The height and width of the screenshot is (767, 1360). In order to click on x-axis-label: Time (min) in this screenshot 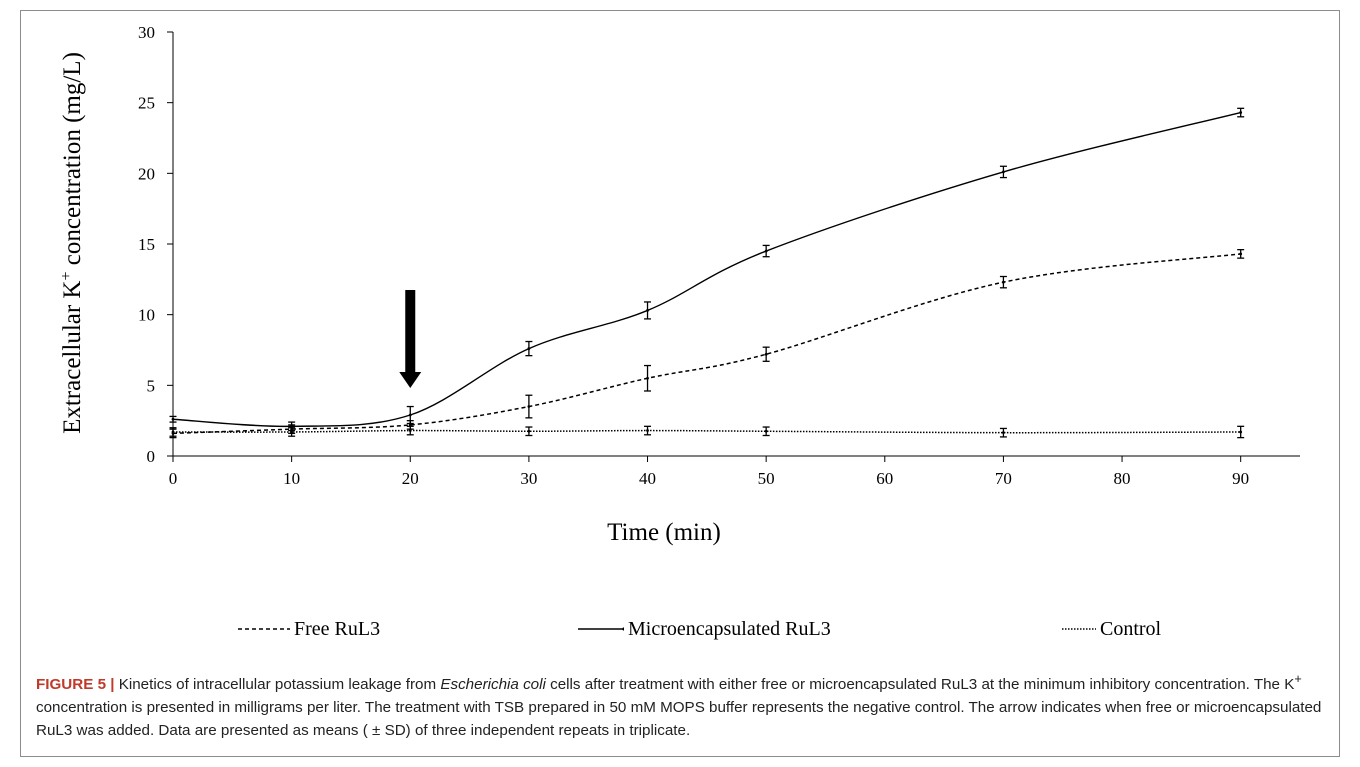, I will do `click(664, 532)`.